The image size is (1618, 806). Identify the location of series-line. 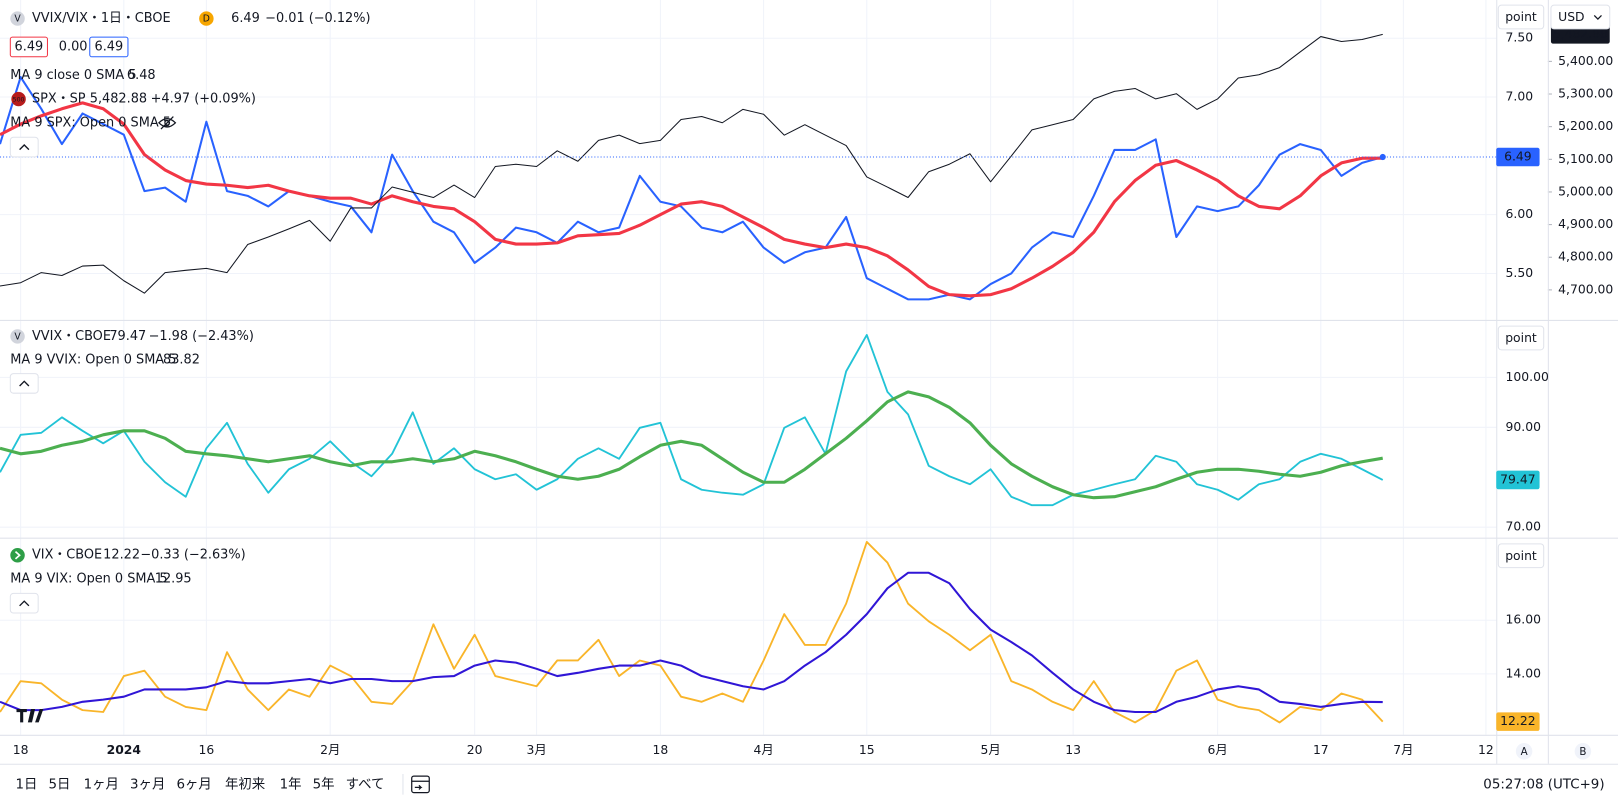
(691, 445).